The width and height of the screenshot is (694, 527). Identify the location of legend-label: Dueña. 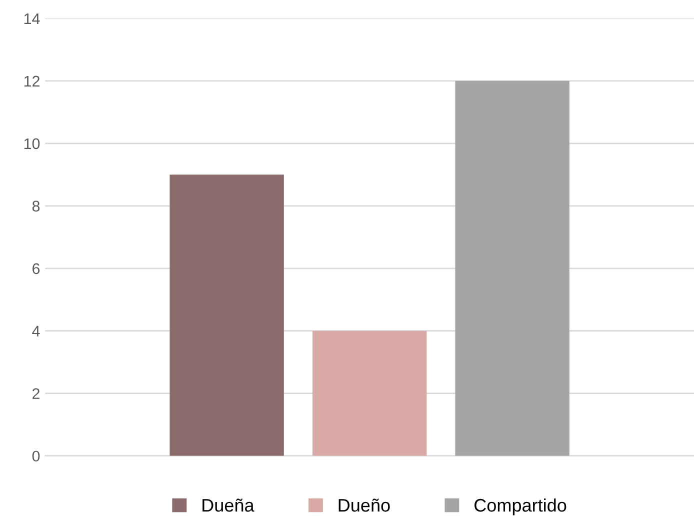
(228, 505).